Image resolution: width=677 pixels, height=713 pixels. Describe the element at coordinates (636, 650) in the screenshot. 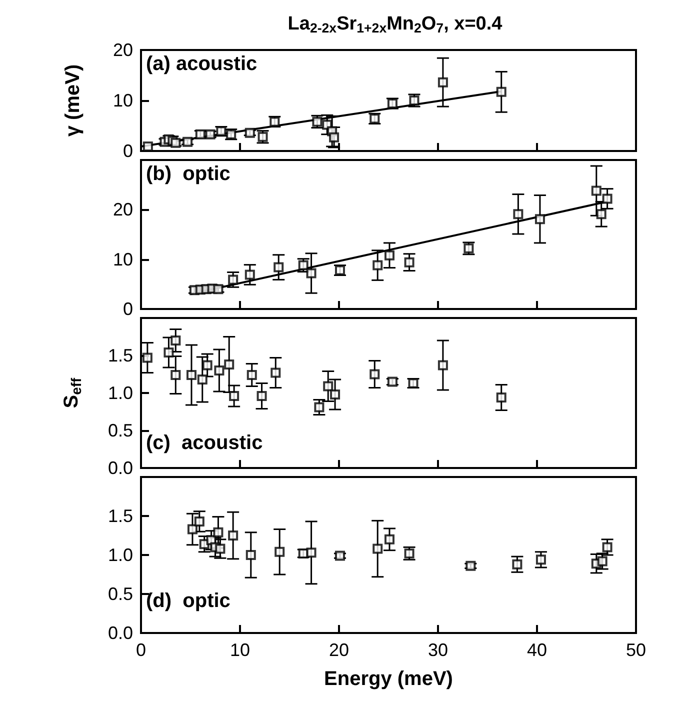

I see `x-tick-label: 50` at that location.